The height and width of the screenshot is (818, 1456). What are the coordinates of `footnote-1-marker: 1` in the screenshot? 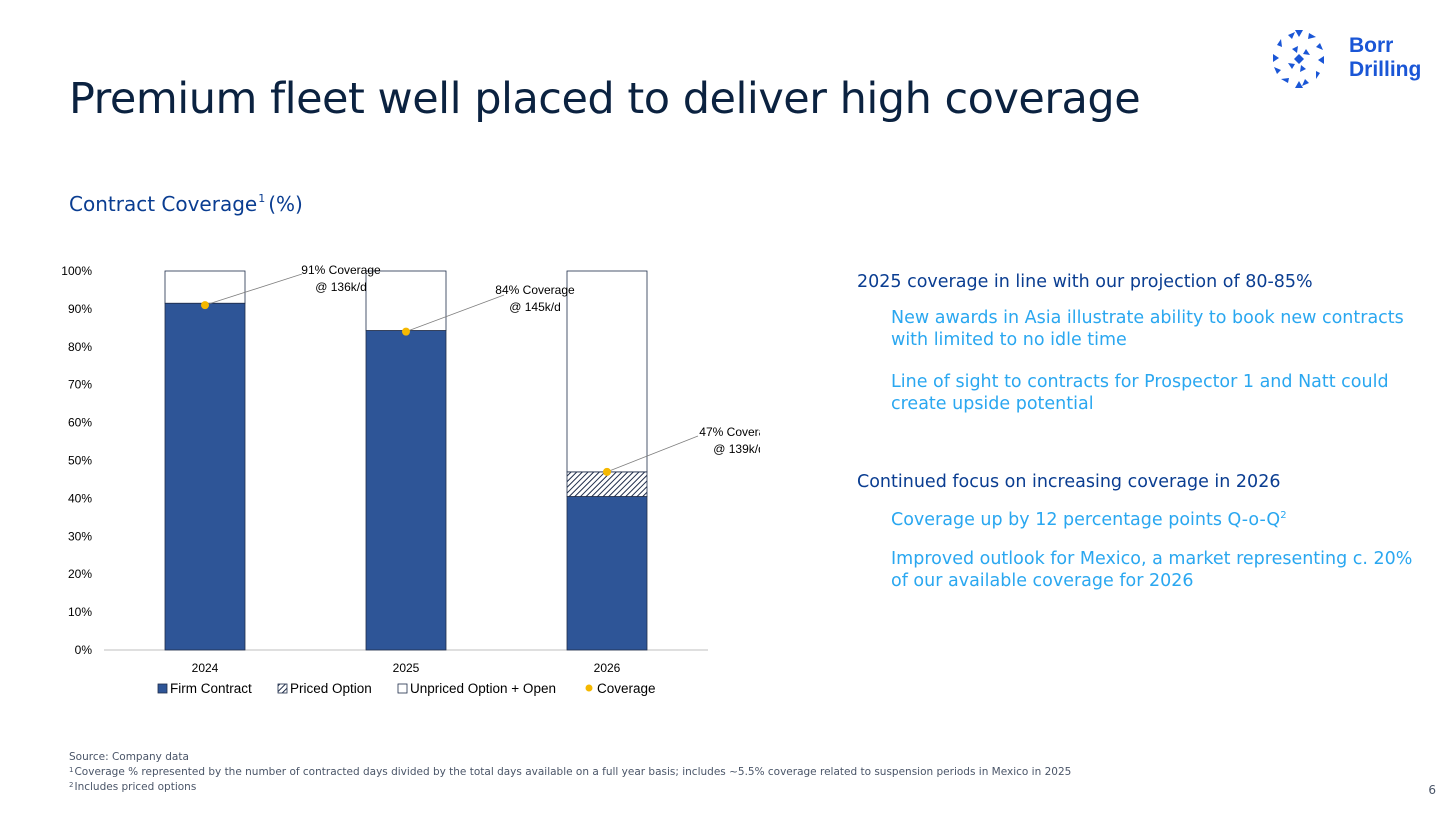 It's located at (71, 770).